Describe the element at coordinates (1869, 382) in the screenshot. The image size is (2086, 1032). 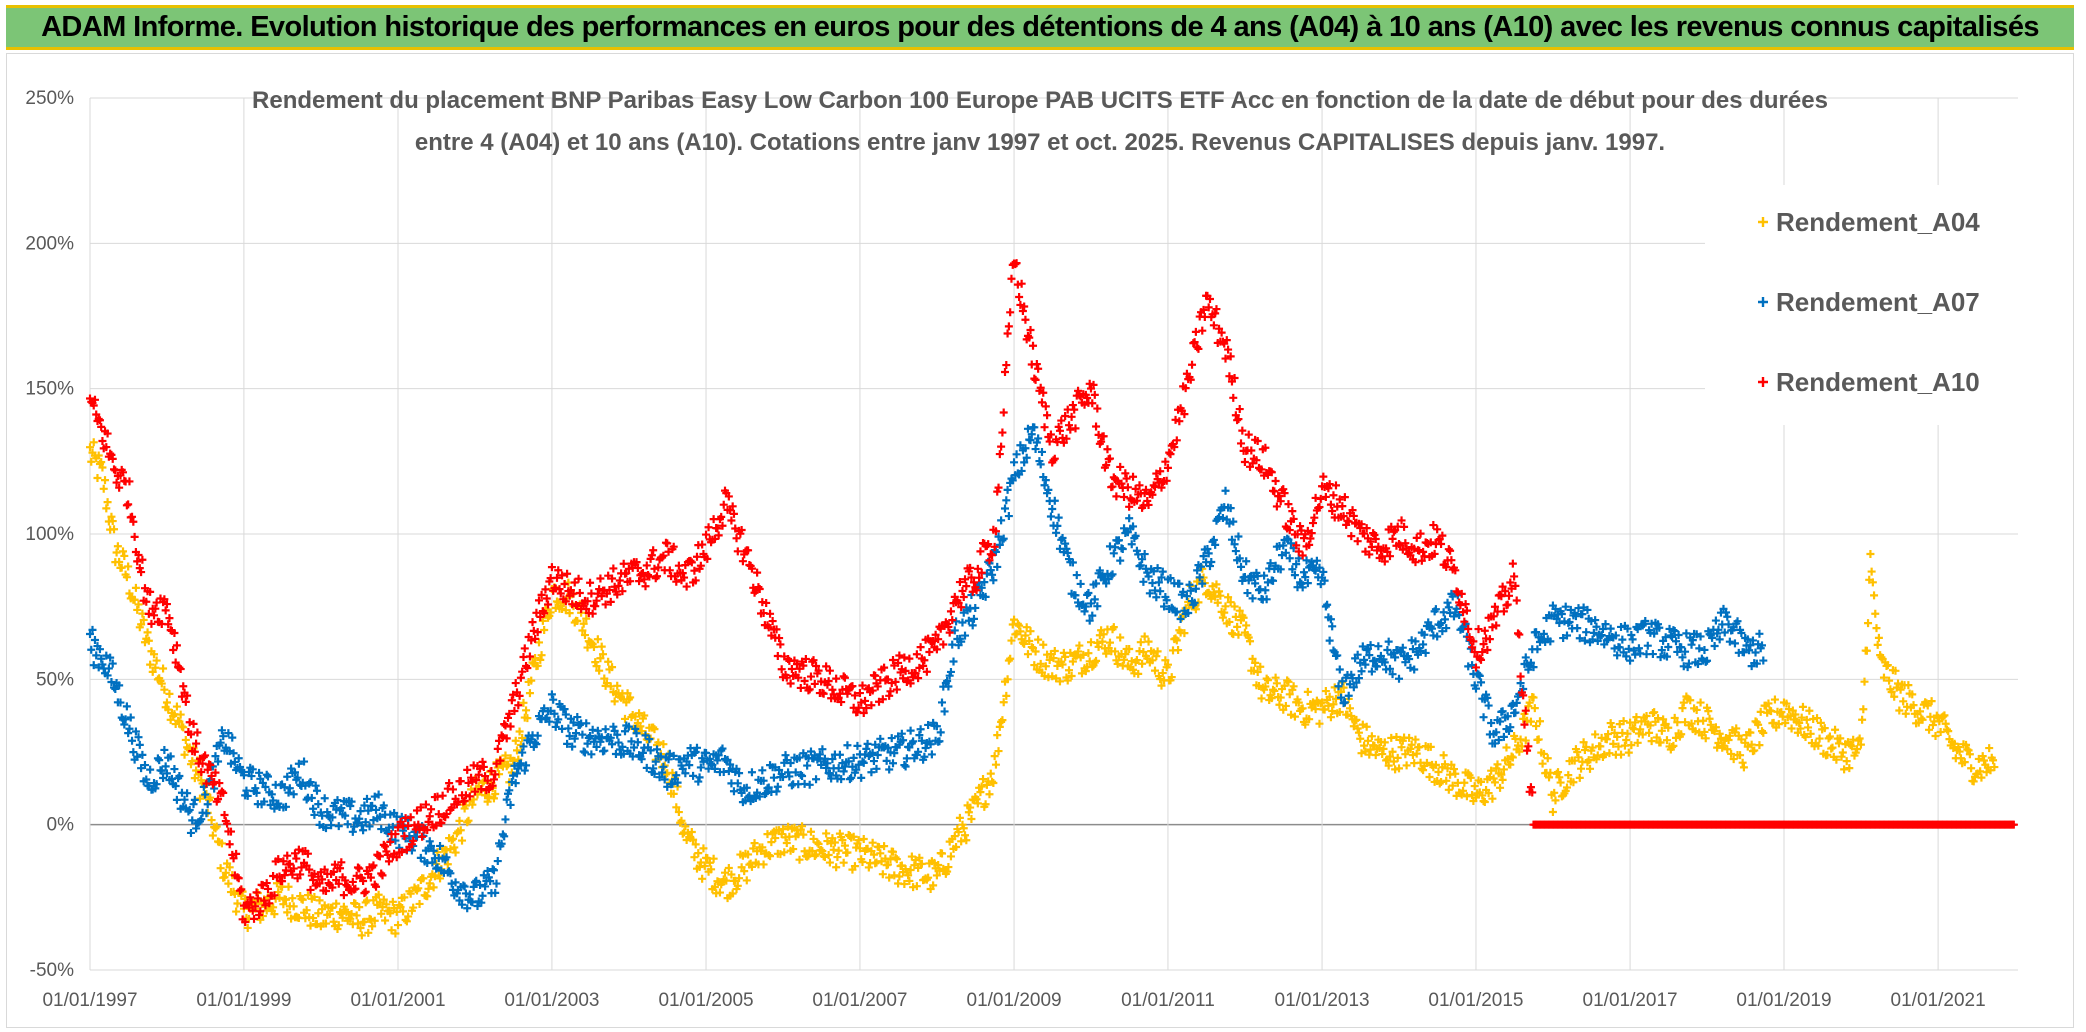
I see `legend-item: Rendement_A10` at that location.